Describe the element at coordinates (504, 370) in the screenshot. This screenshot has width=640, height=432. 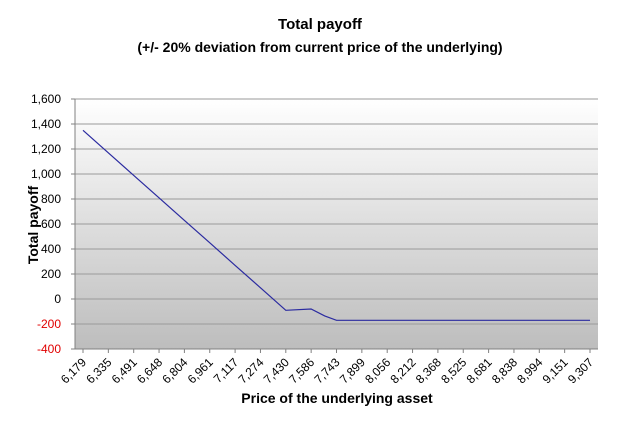
I see `x-tick-label: 8,838` at that location.